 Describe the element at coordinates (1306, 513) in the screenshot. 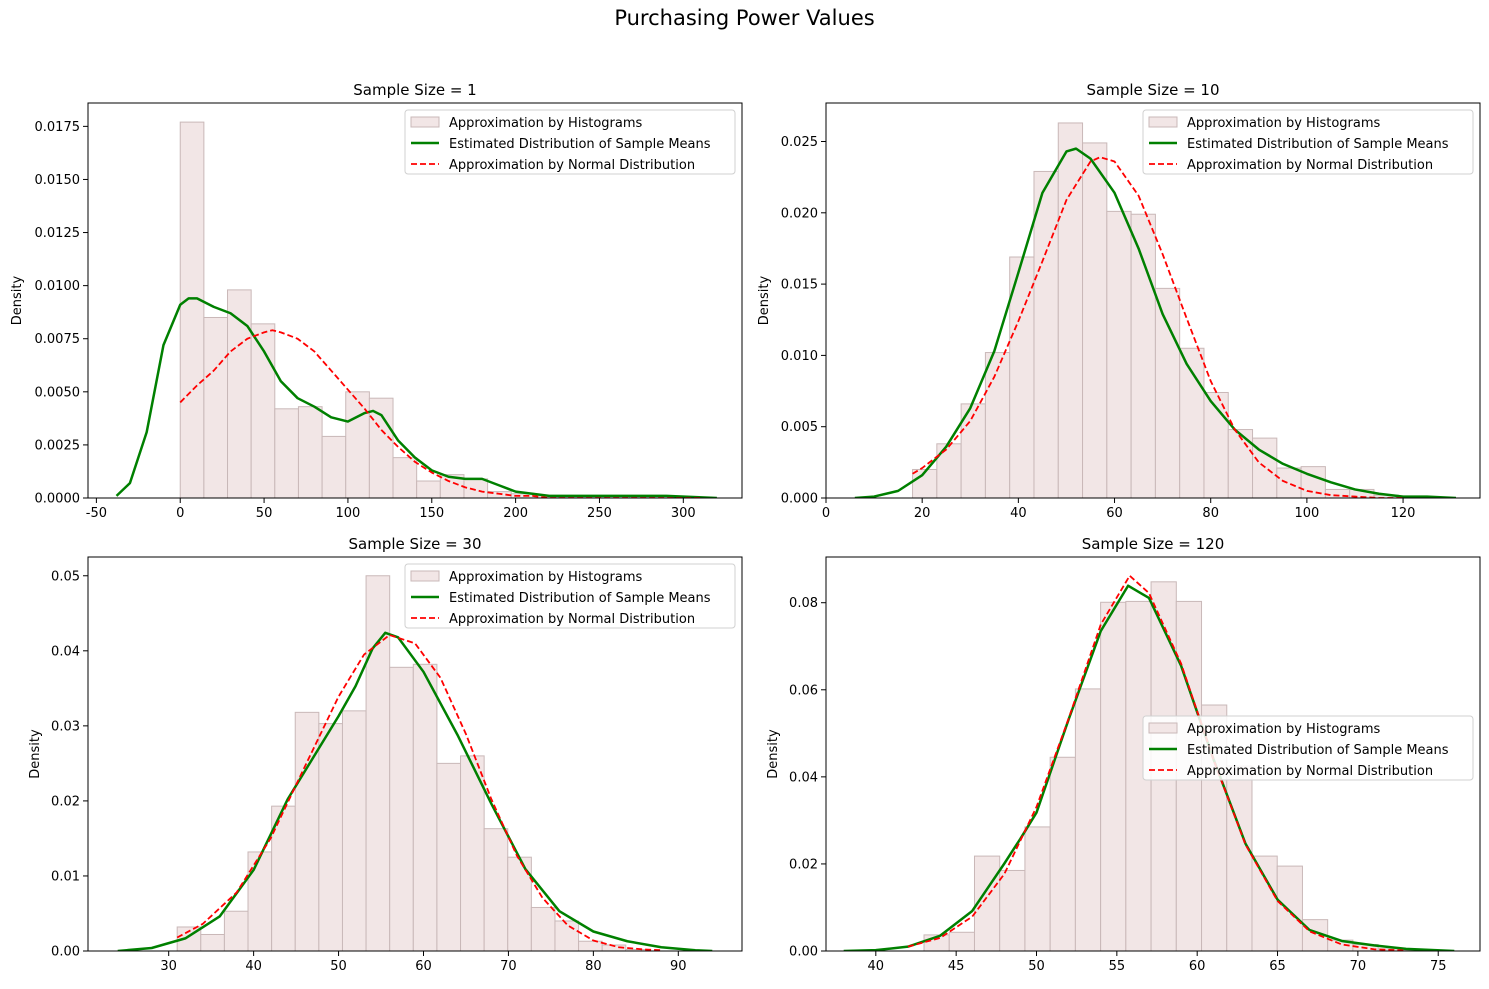

I see `x-tick-label: 100` at that location.